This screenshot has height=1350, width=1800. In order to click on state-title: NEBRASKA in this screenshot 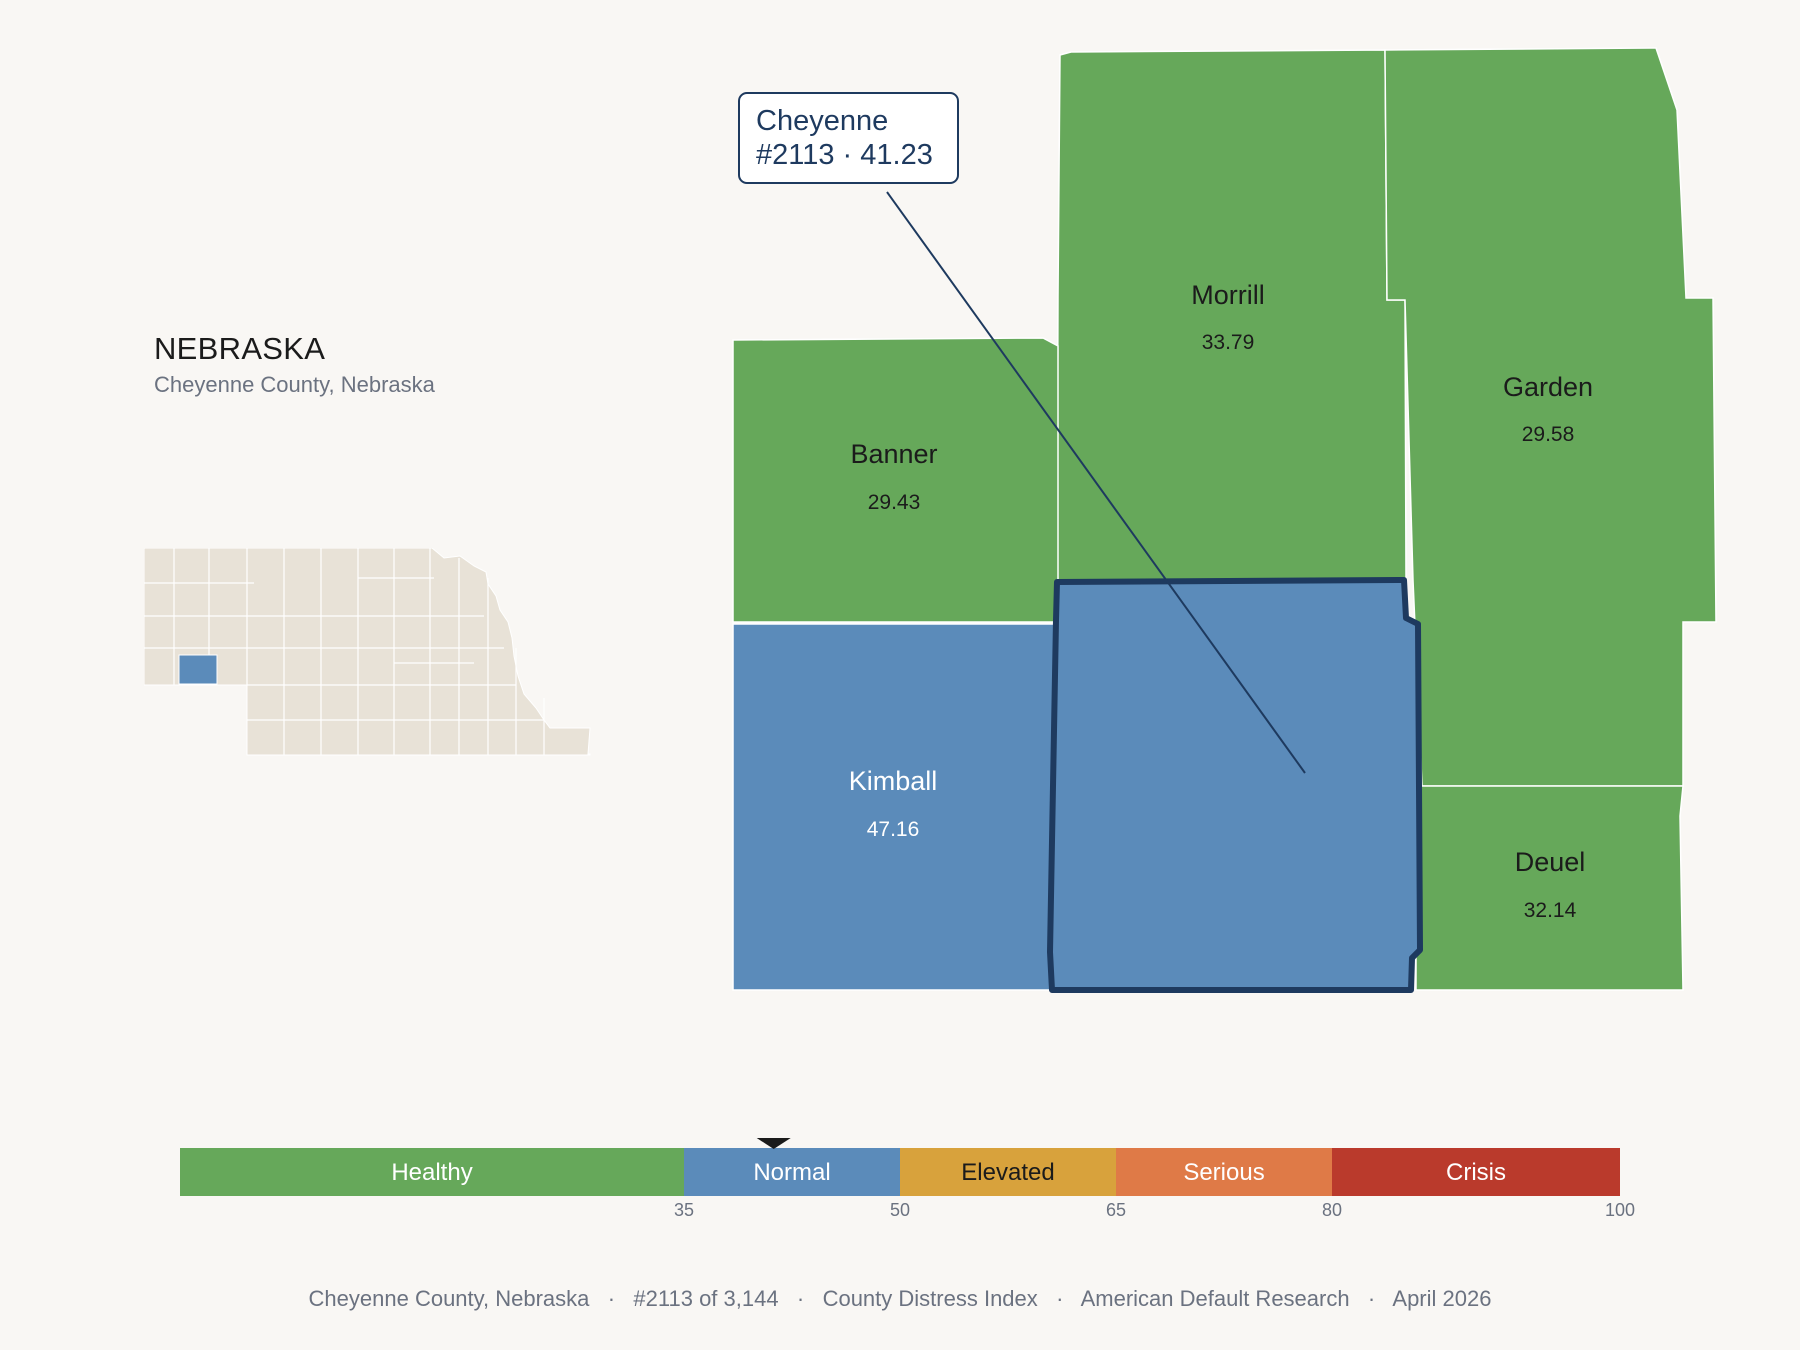, I will do `click(240, 348)`.